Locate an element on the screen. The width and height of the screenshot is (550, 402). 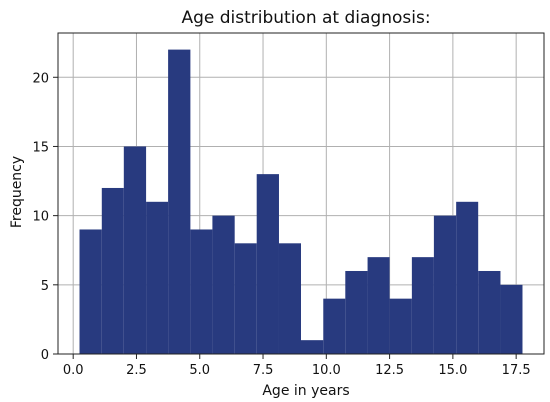
x-tick-label: 0.0 is located at coordinates (73, 370).